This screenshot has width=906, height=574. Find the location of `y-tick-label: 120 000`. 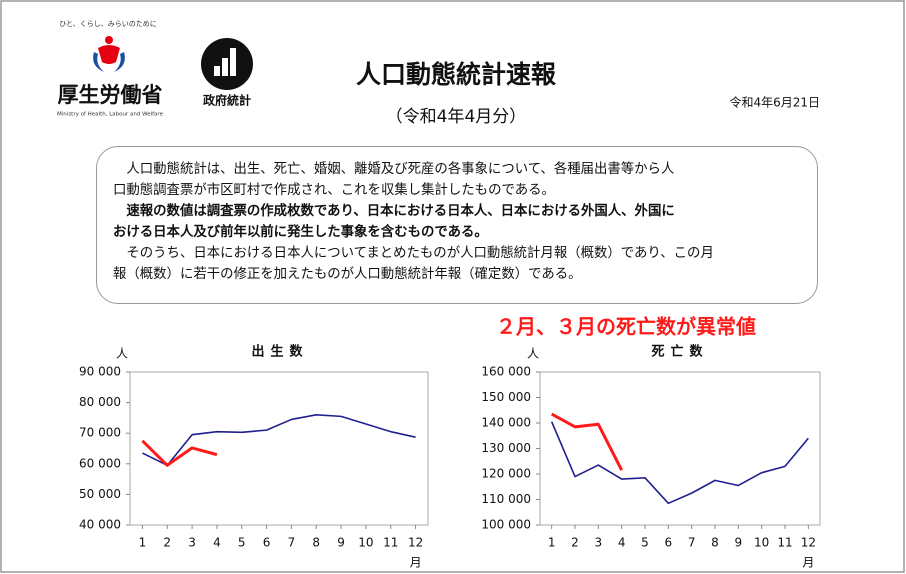

y-tick-label: 120 000 is located at coordinates (506, 474).